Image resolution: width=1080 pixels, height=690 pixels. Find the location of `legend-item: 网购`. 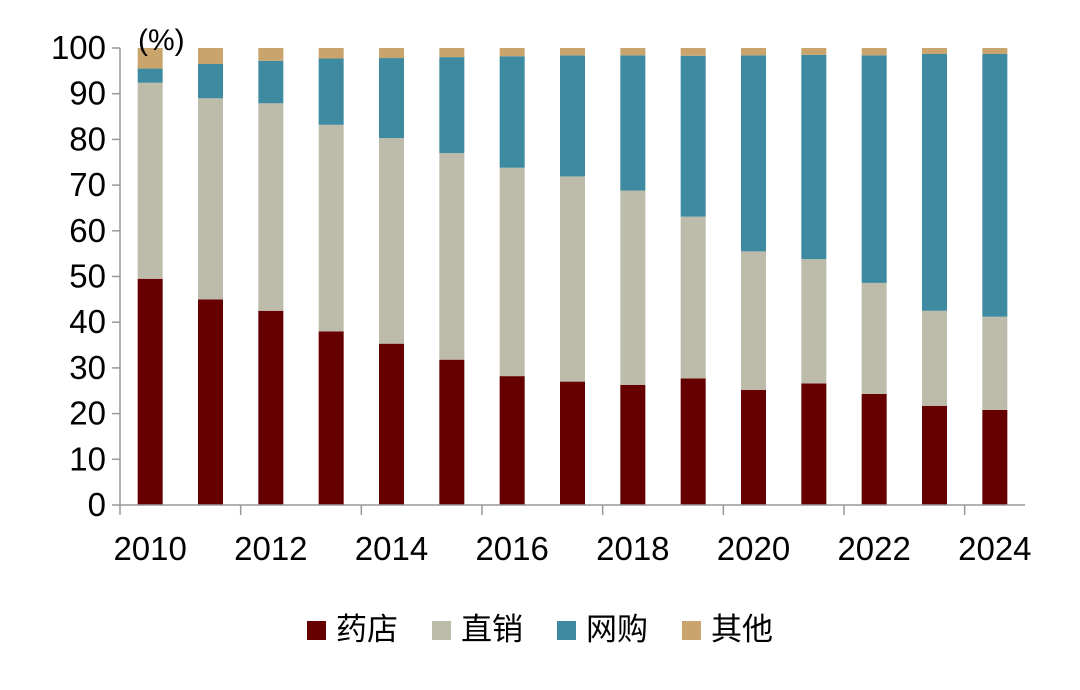

legend-item: 网购 is located at coordinates (602, 629).